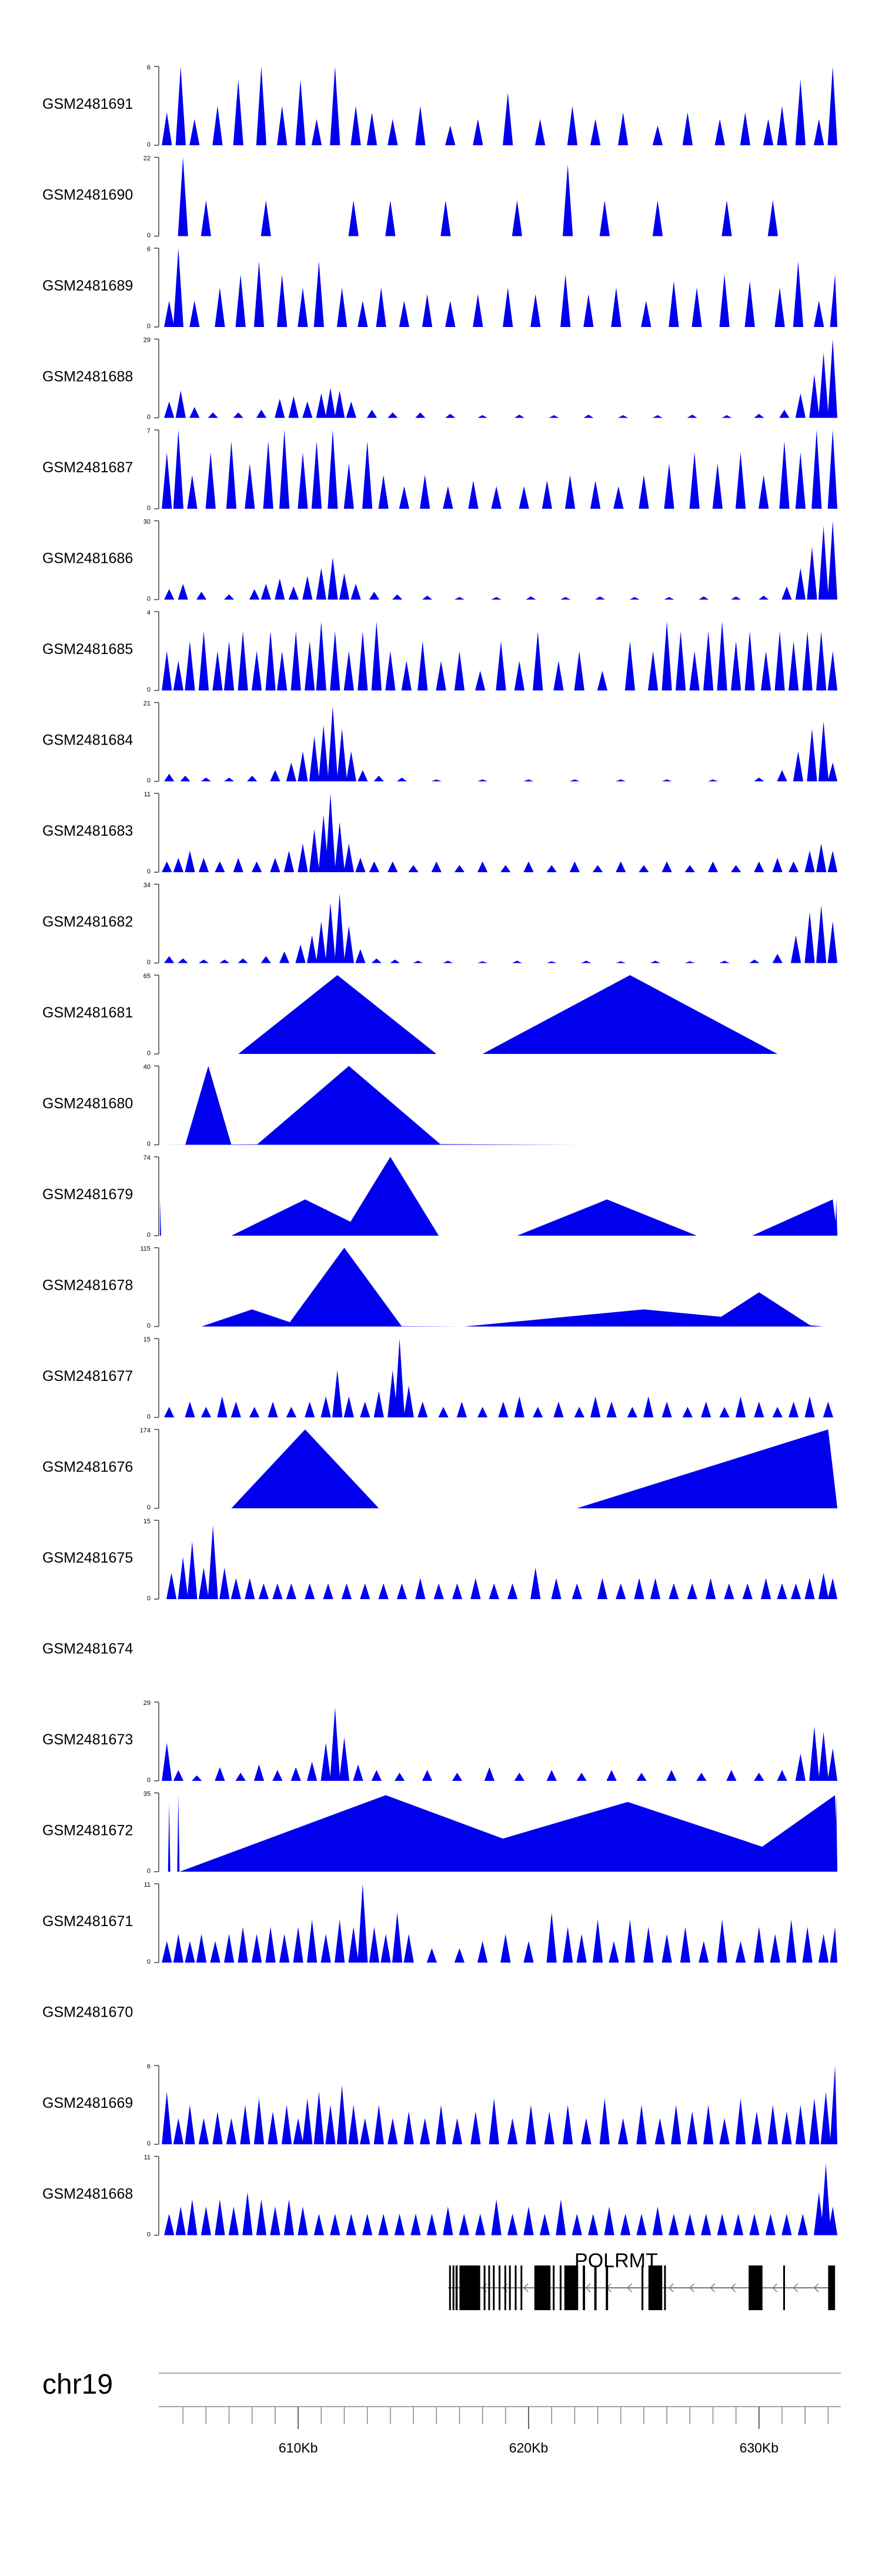 The height and width of the screenshot is (2576, 882). I want to click on y-max-label: 35, so click(147, 1794).